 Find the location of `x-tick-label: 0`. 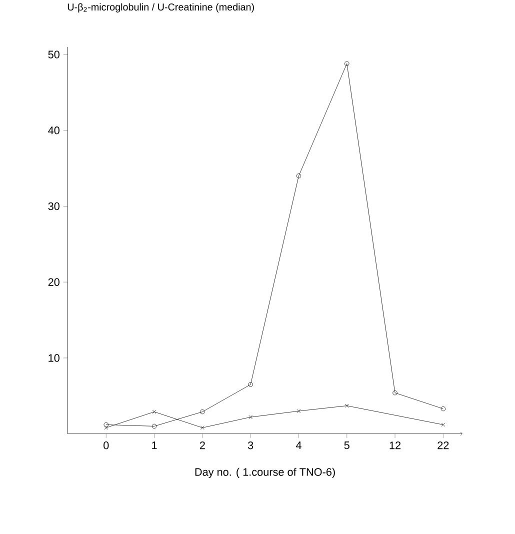

x-tick-label: 0 is located at coordinates (106, 446).